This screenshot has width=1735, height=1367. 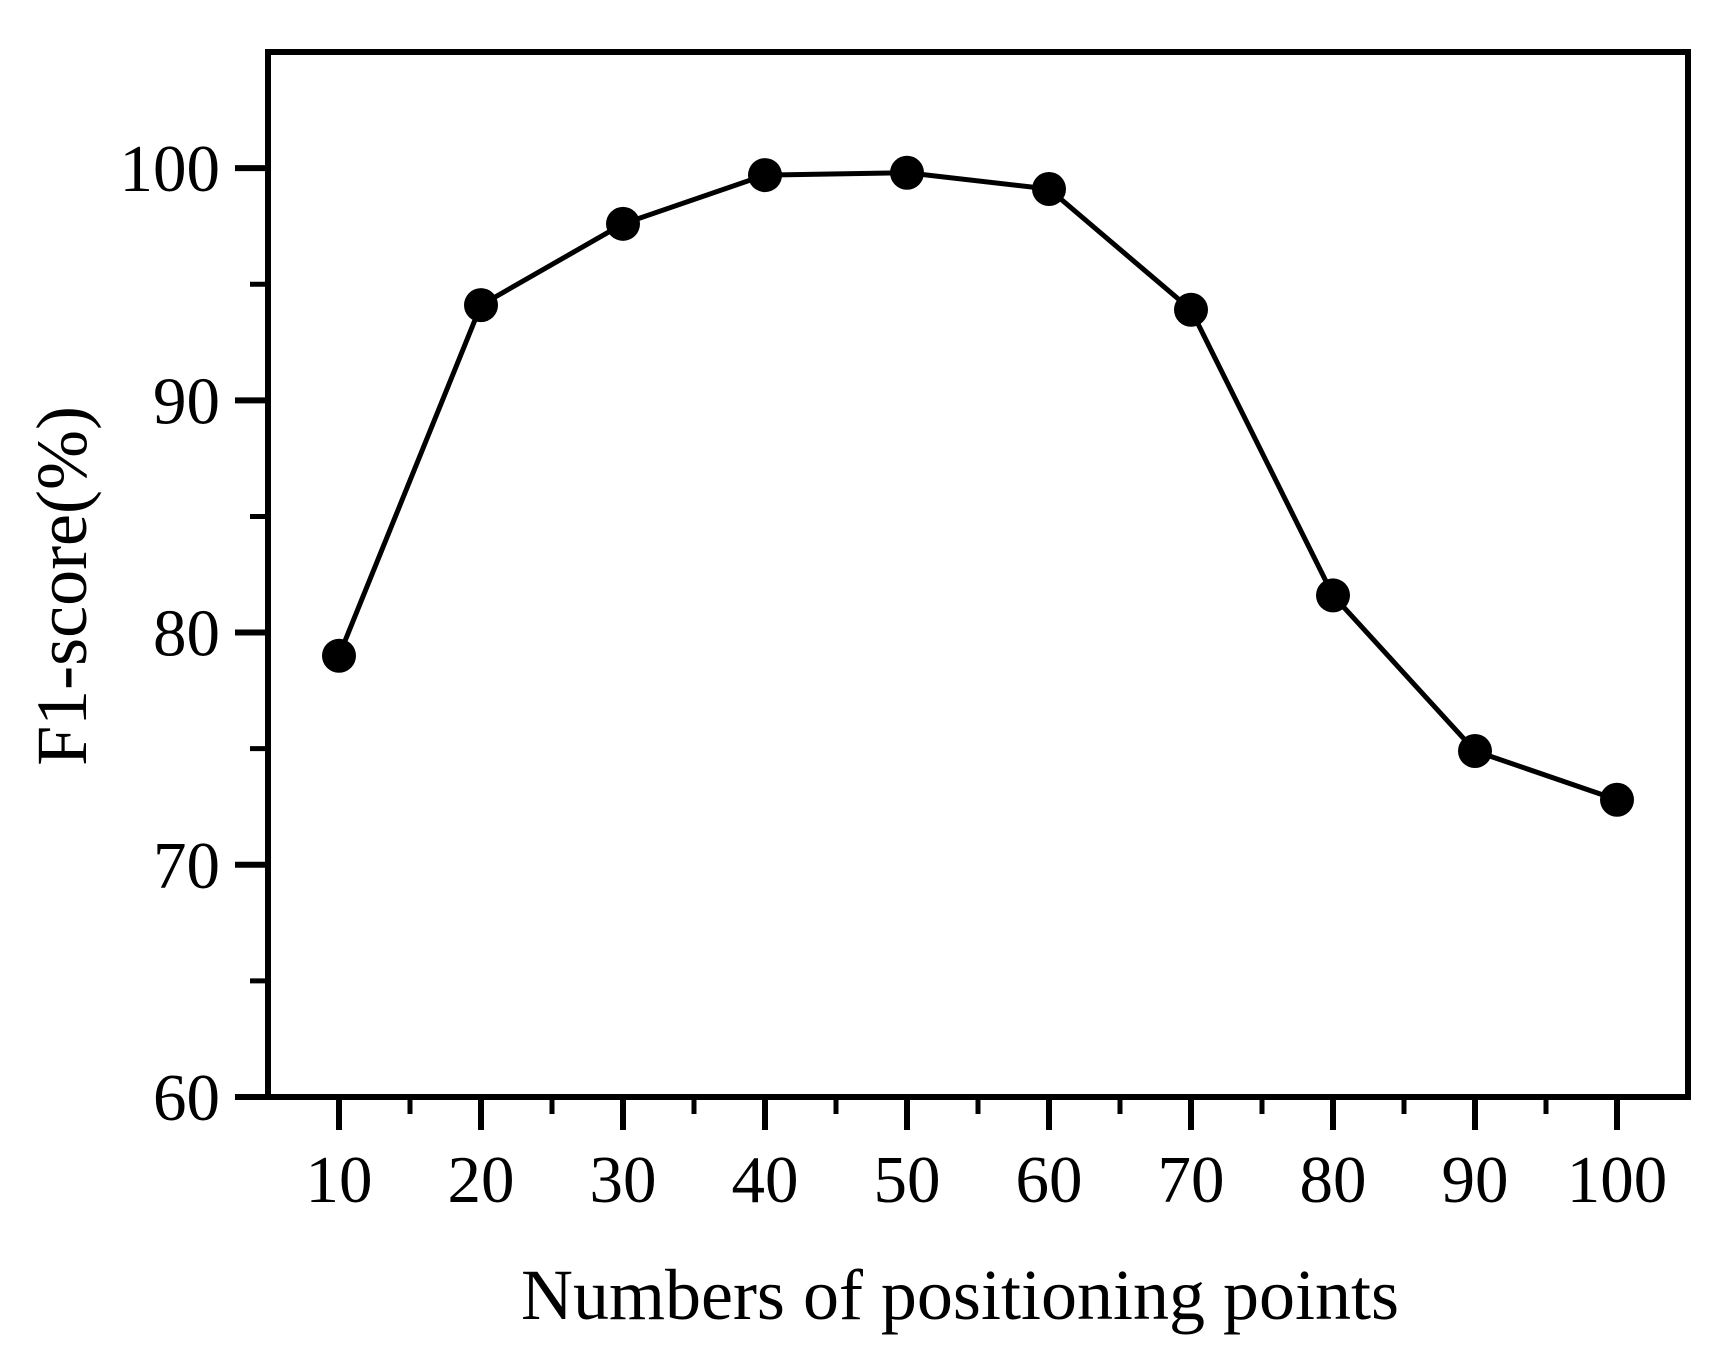 What do you see at coordinates (960, 1295) in the screenshot?
I see `x-axis-title: Numbers of positioning points` at bounding box center [960, 1295].